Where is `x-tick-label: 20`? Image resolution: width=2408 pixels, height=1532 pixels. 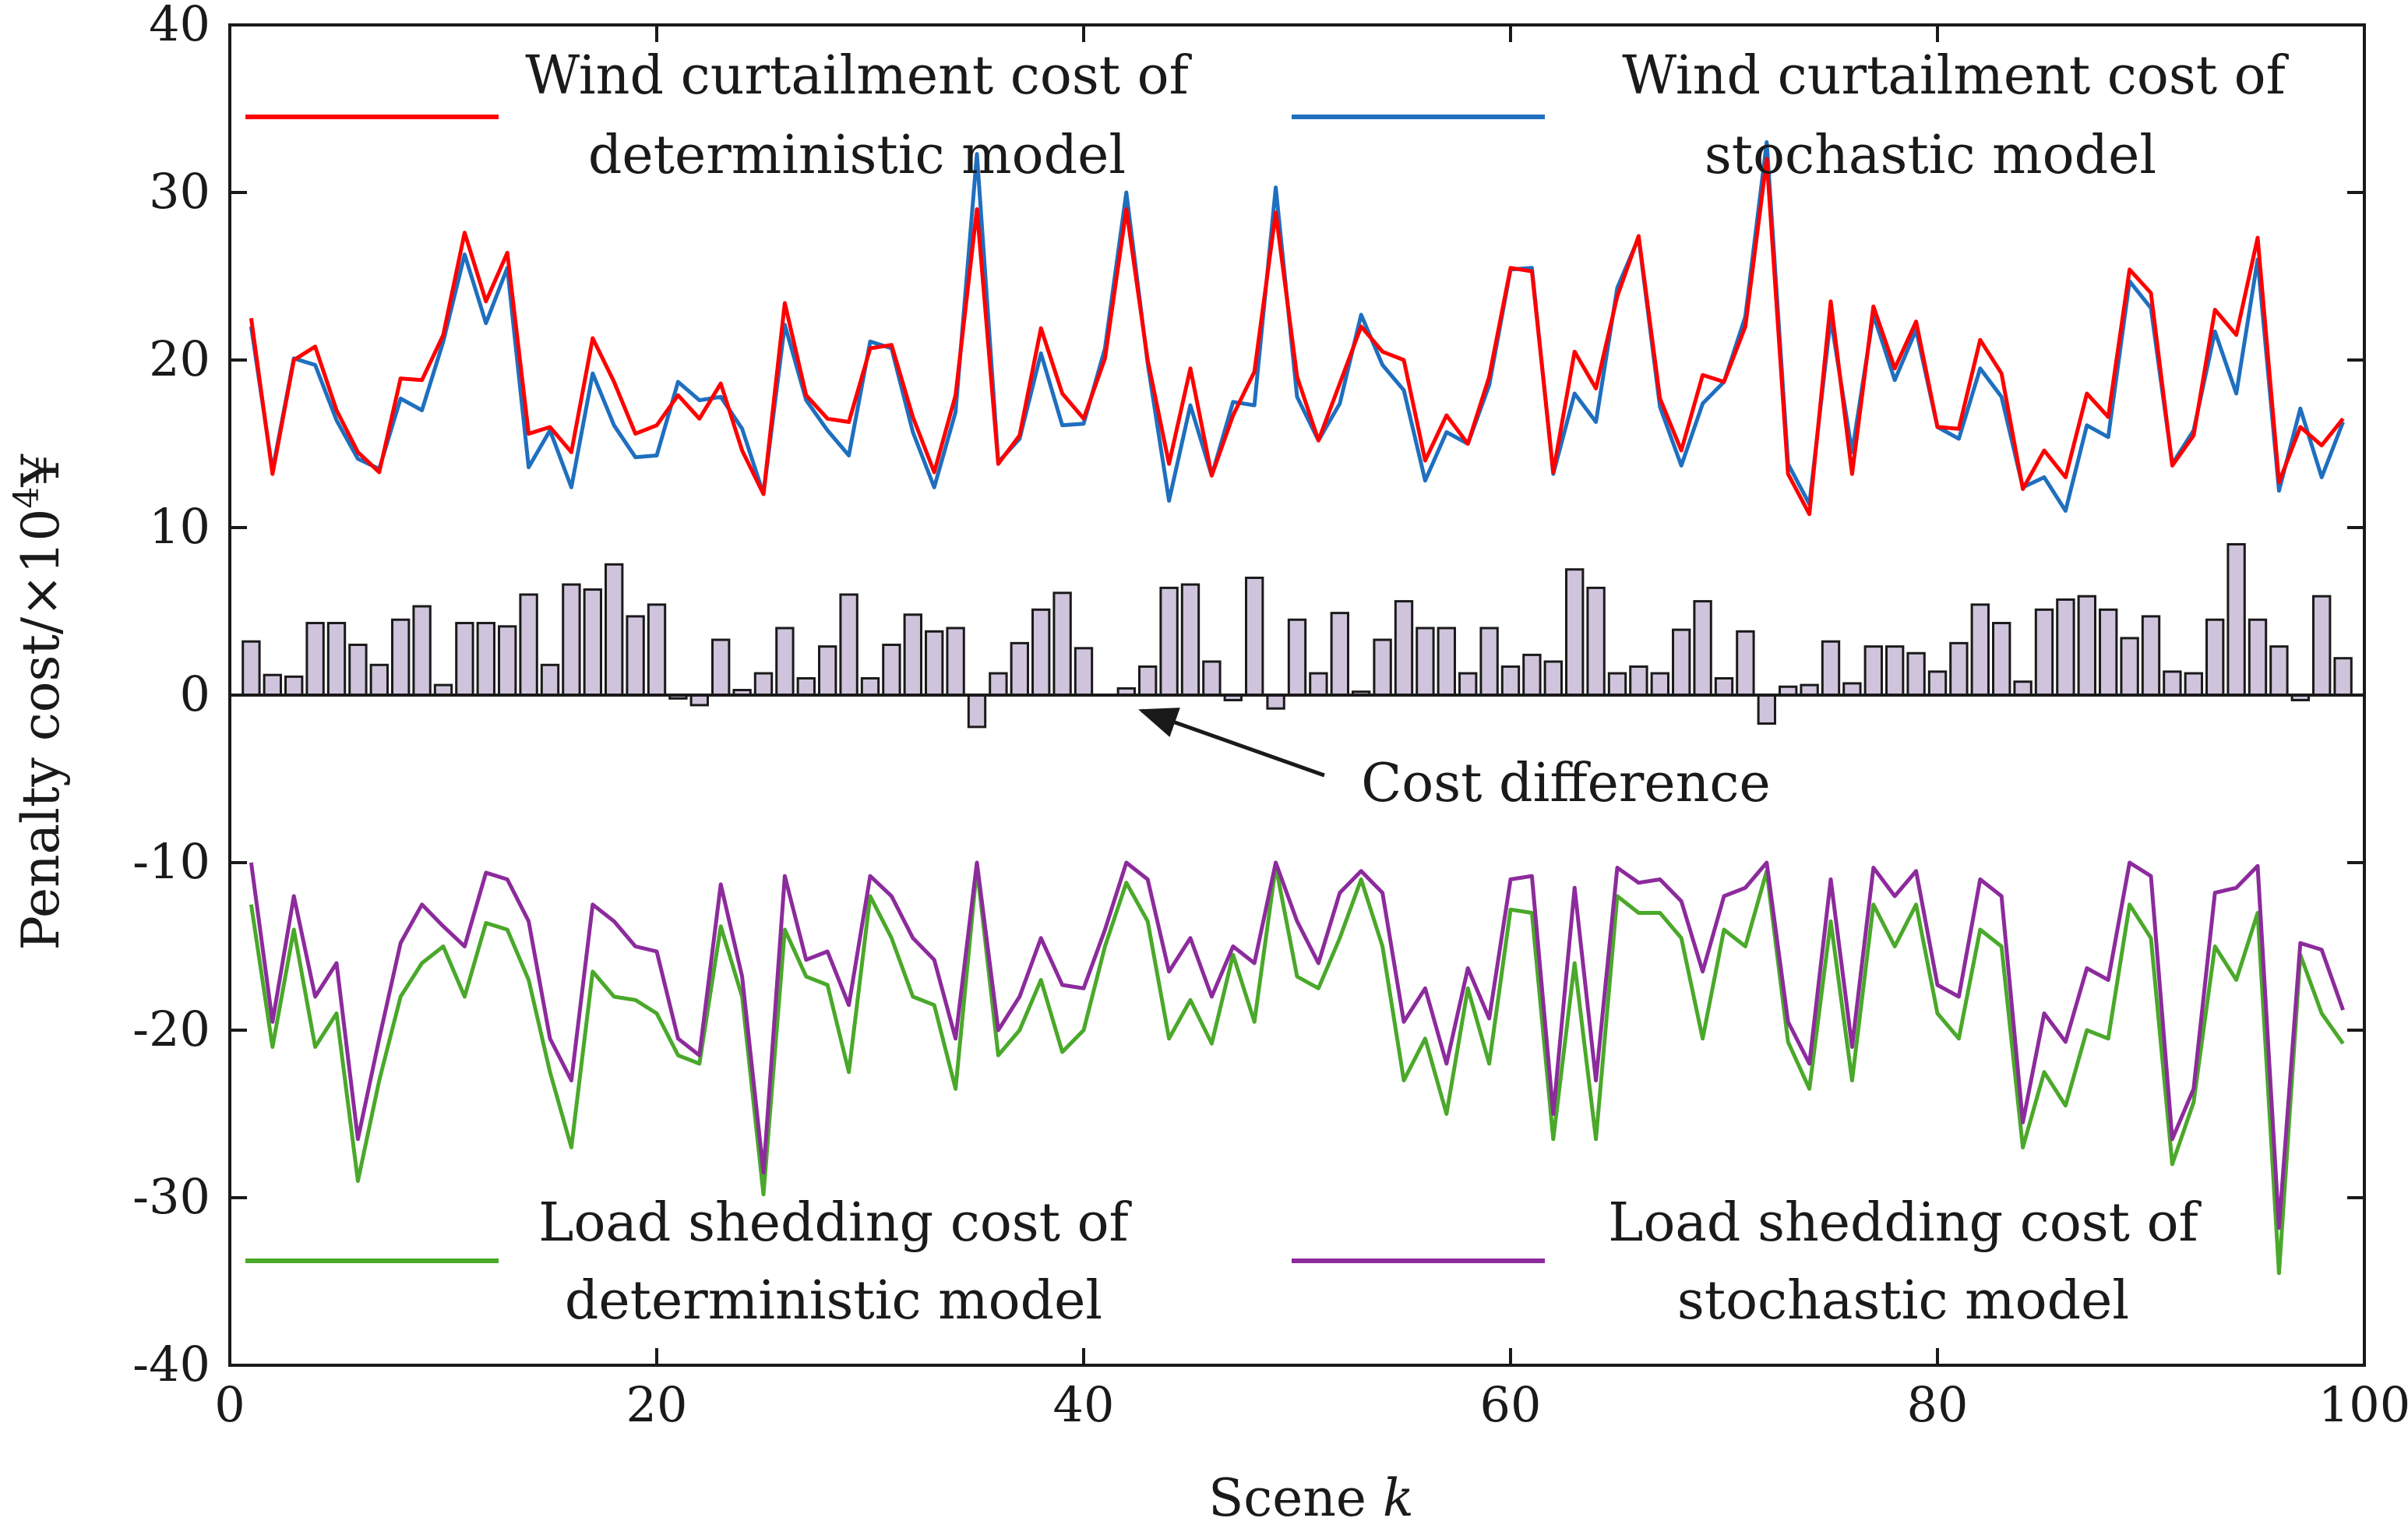
x-tick-label: 20 is located at coordinates (657, 1404).